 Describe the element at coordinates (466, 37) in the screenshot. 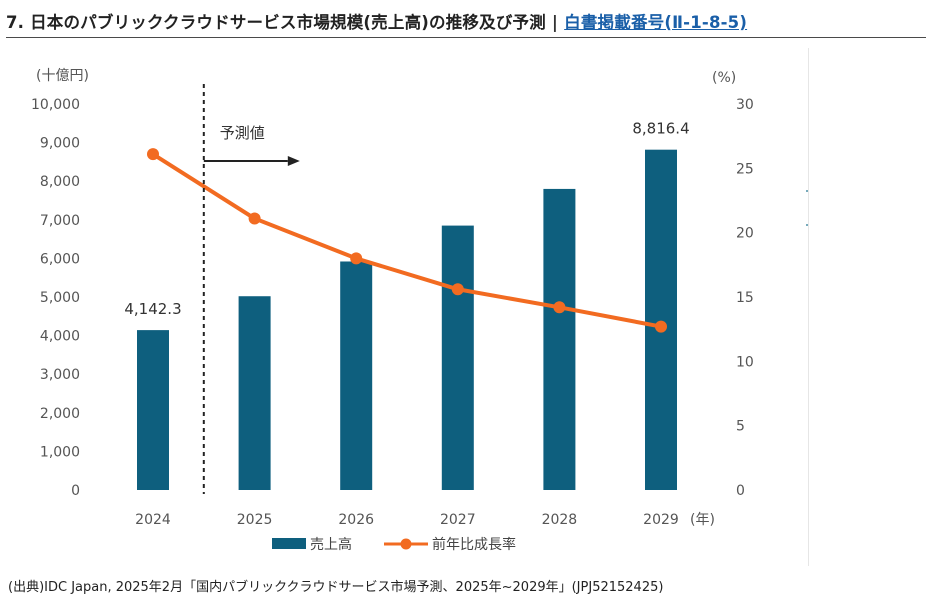

I see `title-divider` at that location.